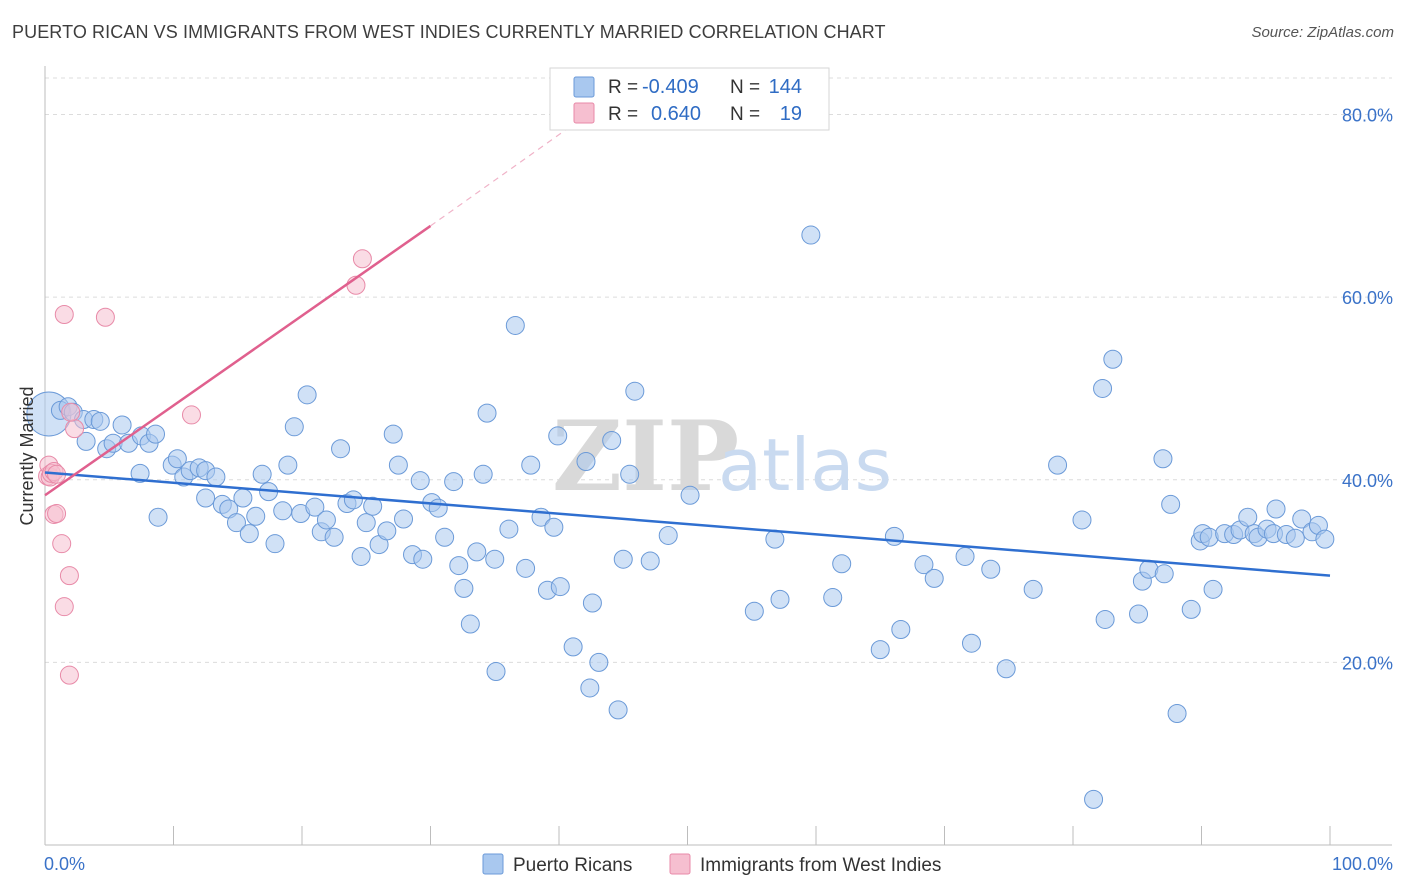 The image size is (1406, 892). What do you see at coordinates (238, 360) in the screenshot?
I see `pink-trend-line` at bounding box center [238, 360].